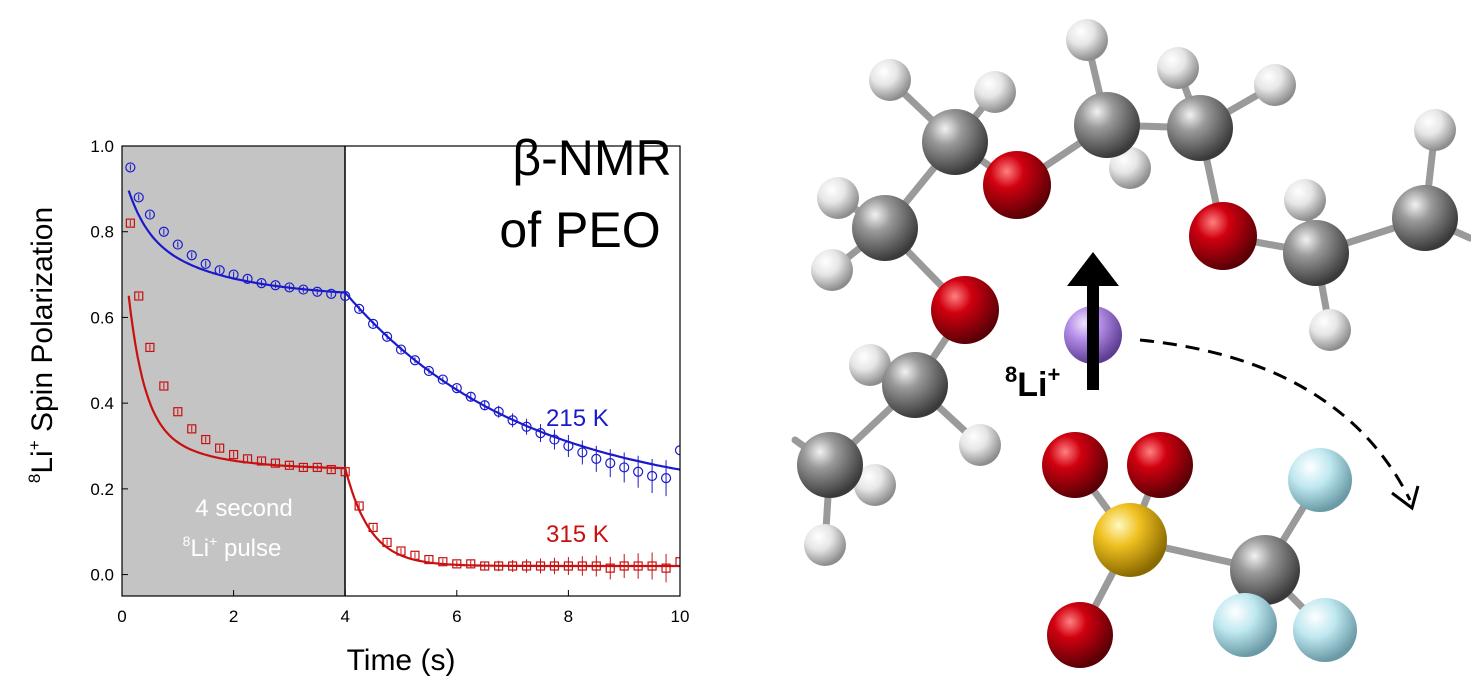  I want to click on sulfur-atom, so click(1130, 540).